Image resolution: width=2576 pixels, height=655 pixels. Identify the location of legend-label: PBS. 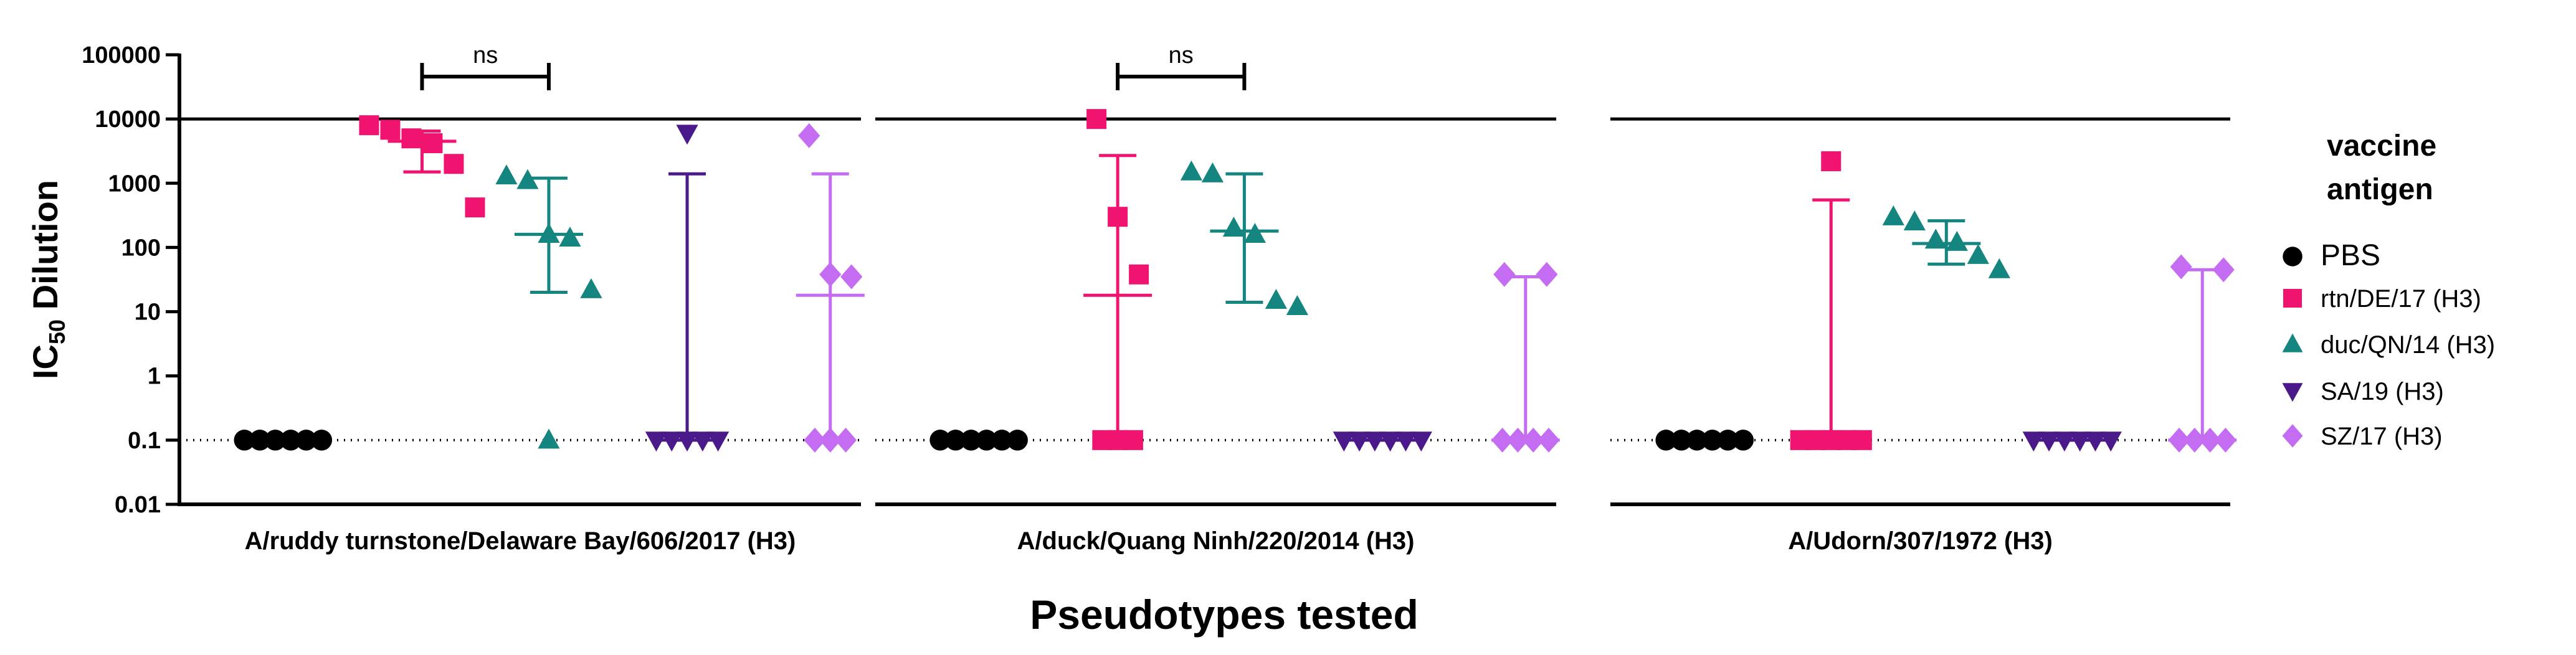
(2350, 255).